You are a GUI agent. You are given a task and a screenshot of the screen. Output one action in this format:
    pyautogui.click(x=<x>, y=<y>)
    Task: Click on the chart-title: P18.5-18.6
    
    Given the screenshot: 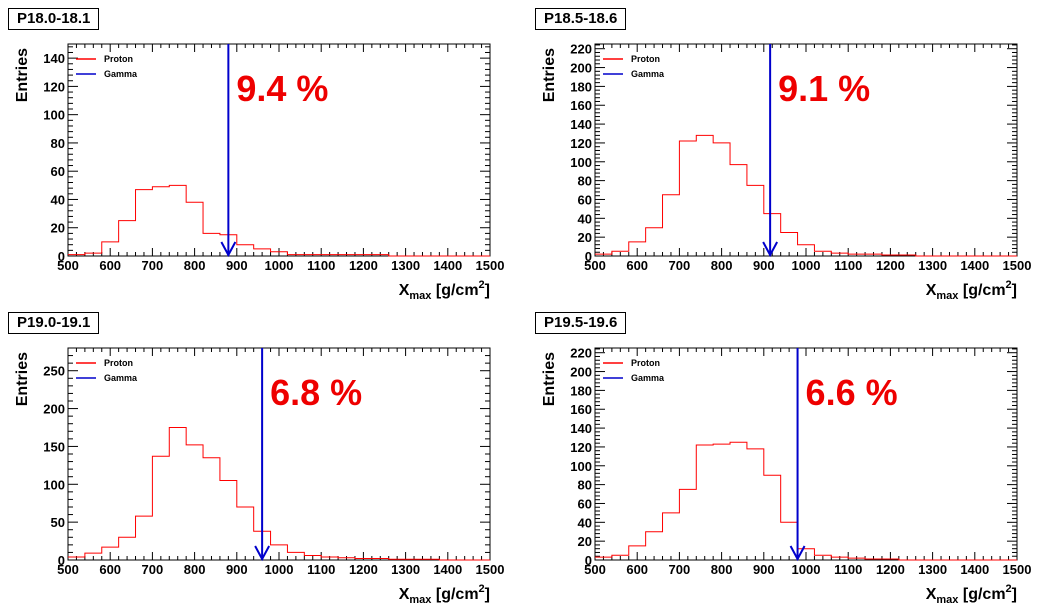 What is the action you would take?
    pyautogui.click(x=581, y=19)
    